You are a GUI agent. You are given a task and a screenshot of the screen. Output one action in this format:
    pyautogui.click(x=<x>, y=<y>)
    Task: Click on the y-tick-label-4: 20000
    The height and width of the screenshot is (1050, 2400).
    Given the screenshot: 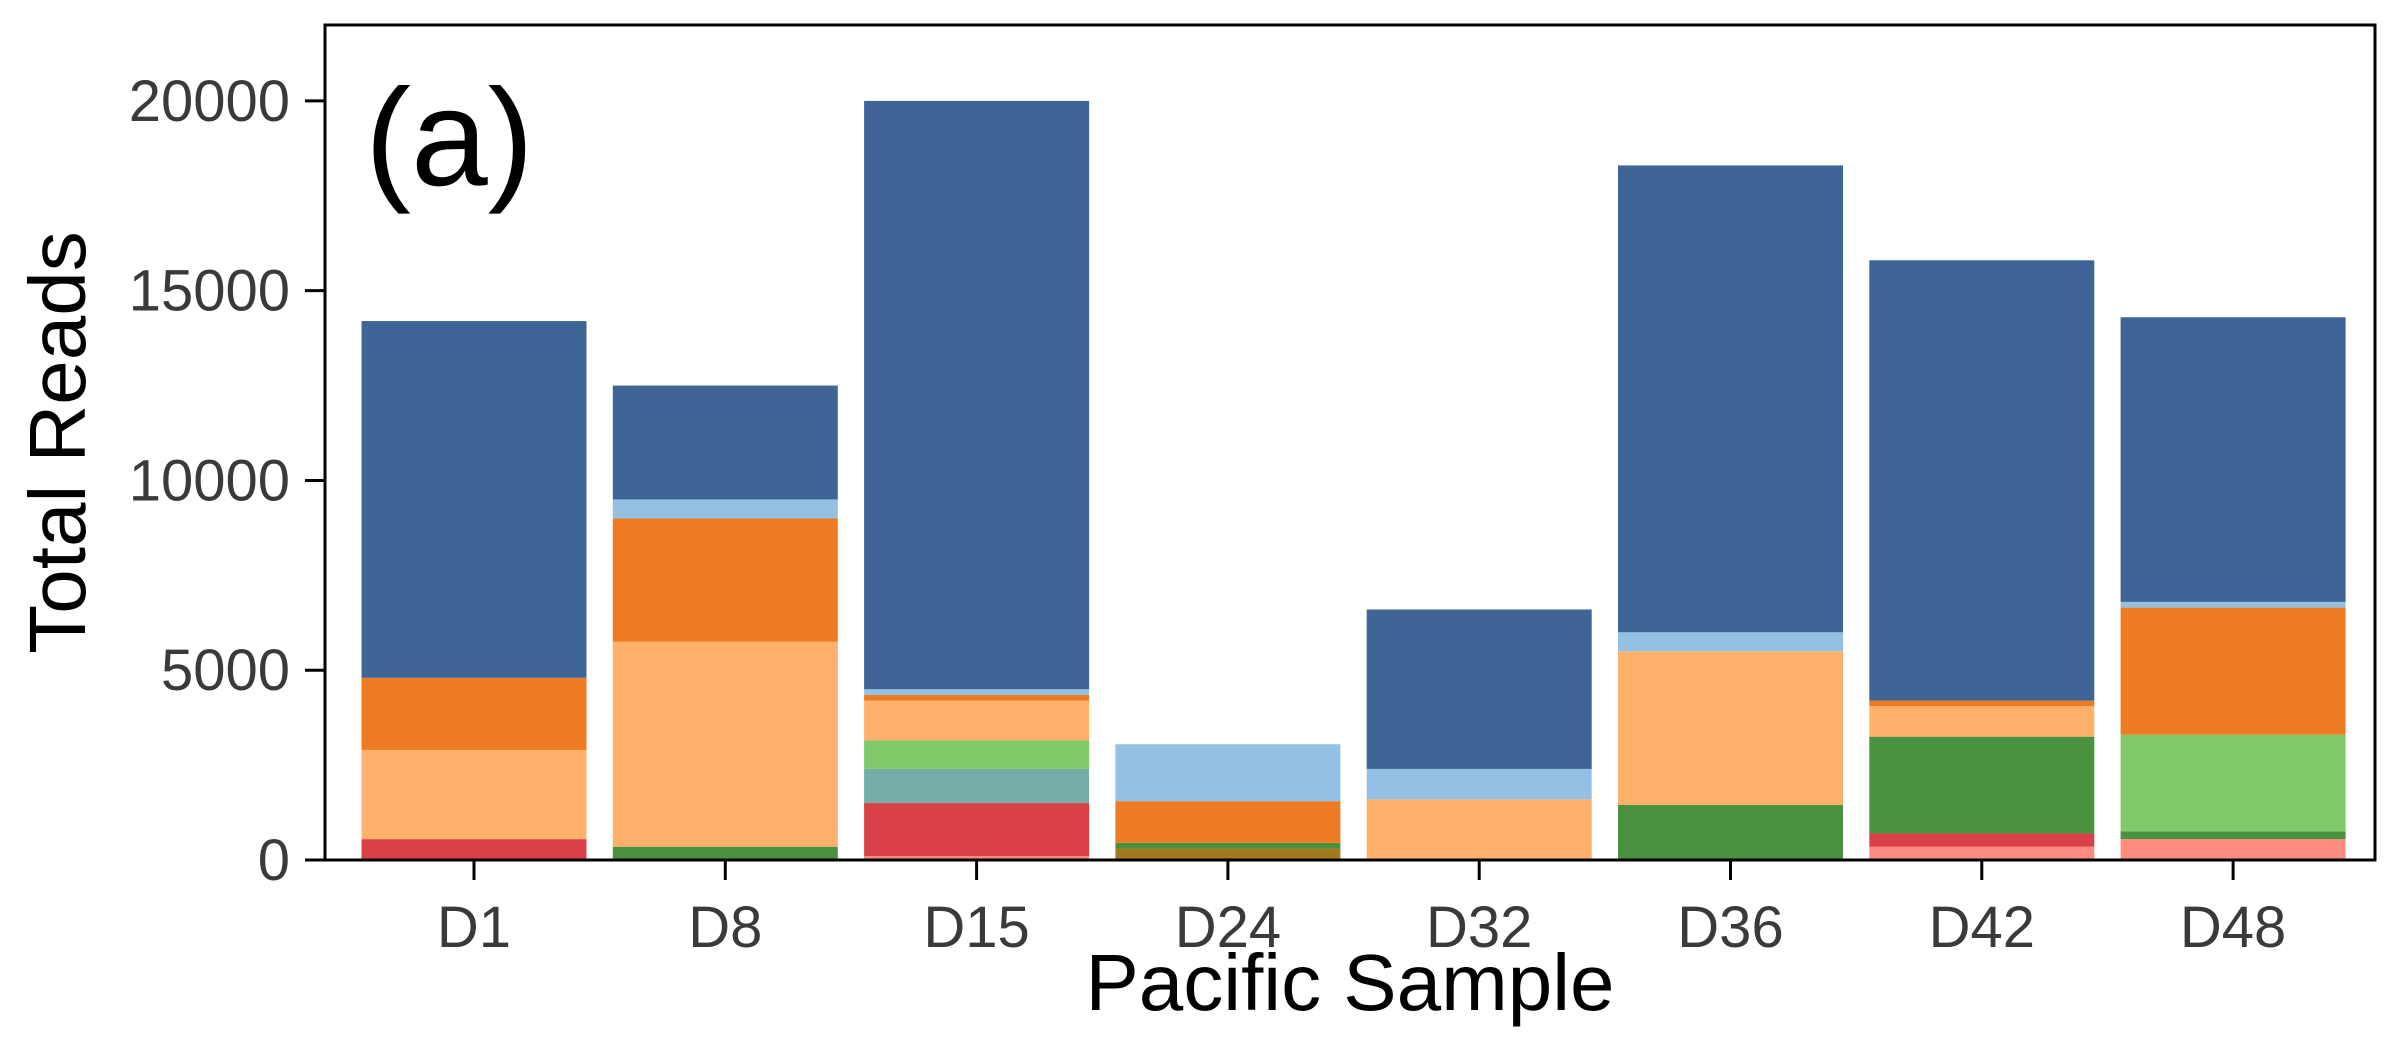 What is the action you would take?
    pyautogui.click(x=209, y=101)
    